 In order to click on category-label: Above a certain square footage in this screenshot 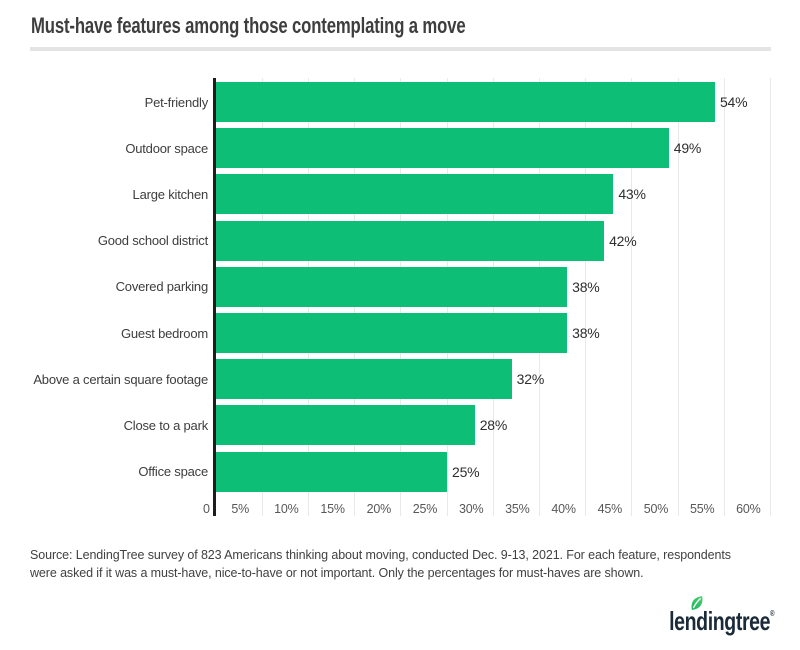, I will do `click(120, 379)`.